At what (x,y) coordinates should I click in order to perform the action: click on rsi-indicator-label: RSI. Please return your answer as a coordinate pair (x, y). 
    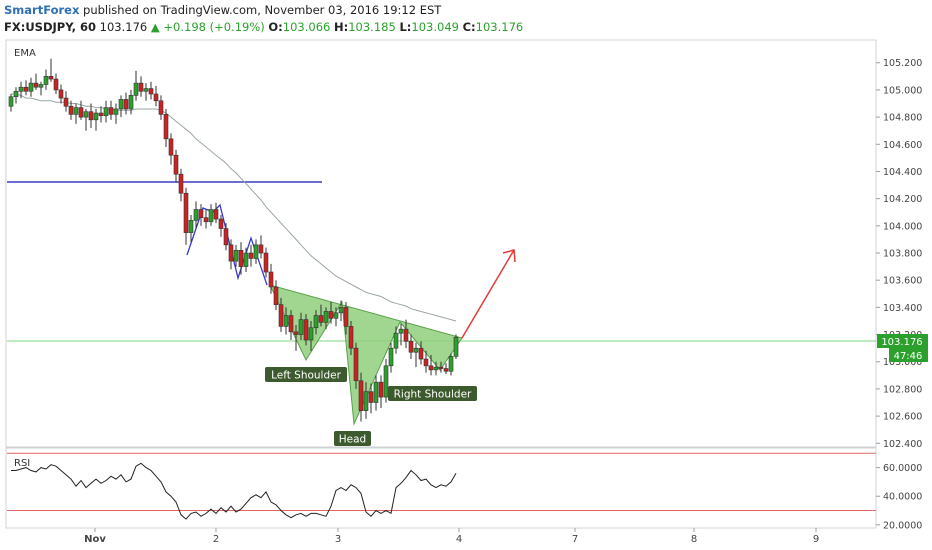
    Looking at the image, I should click on (22, 463).